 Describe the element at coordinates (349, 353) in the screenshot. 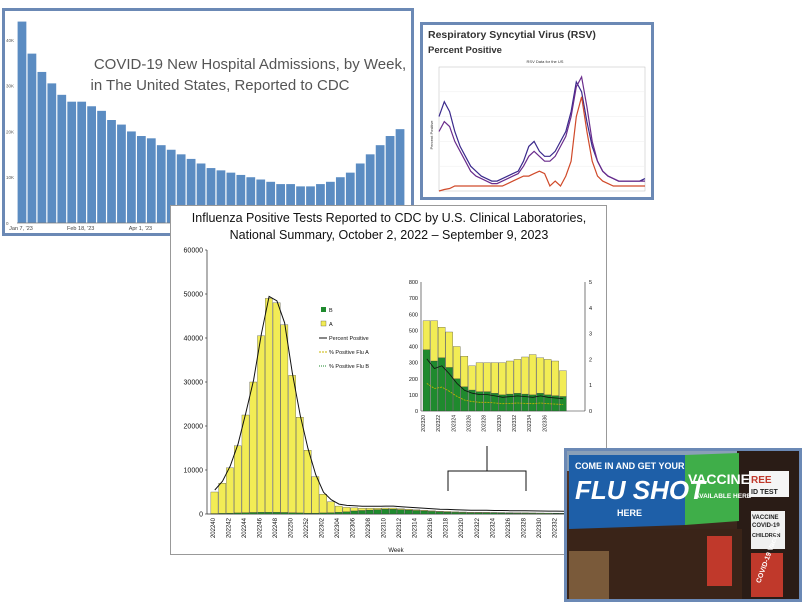

I see `flu-legend-label: % Positive Flu A` at that location.